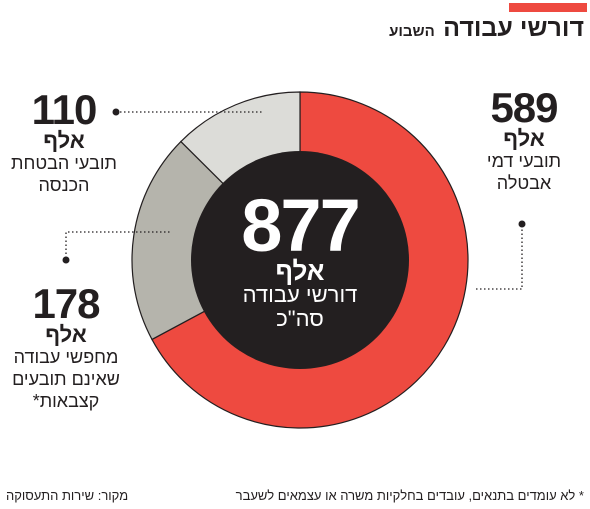  I want to click on slice-value: 178, so click(66, 303).